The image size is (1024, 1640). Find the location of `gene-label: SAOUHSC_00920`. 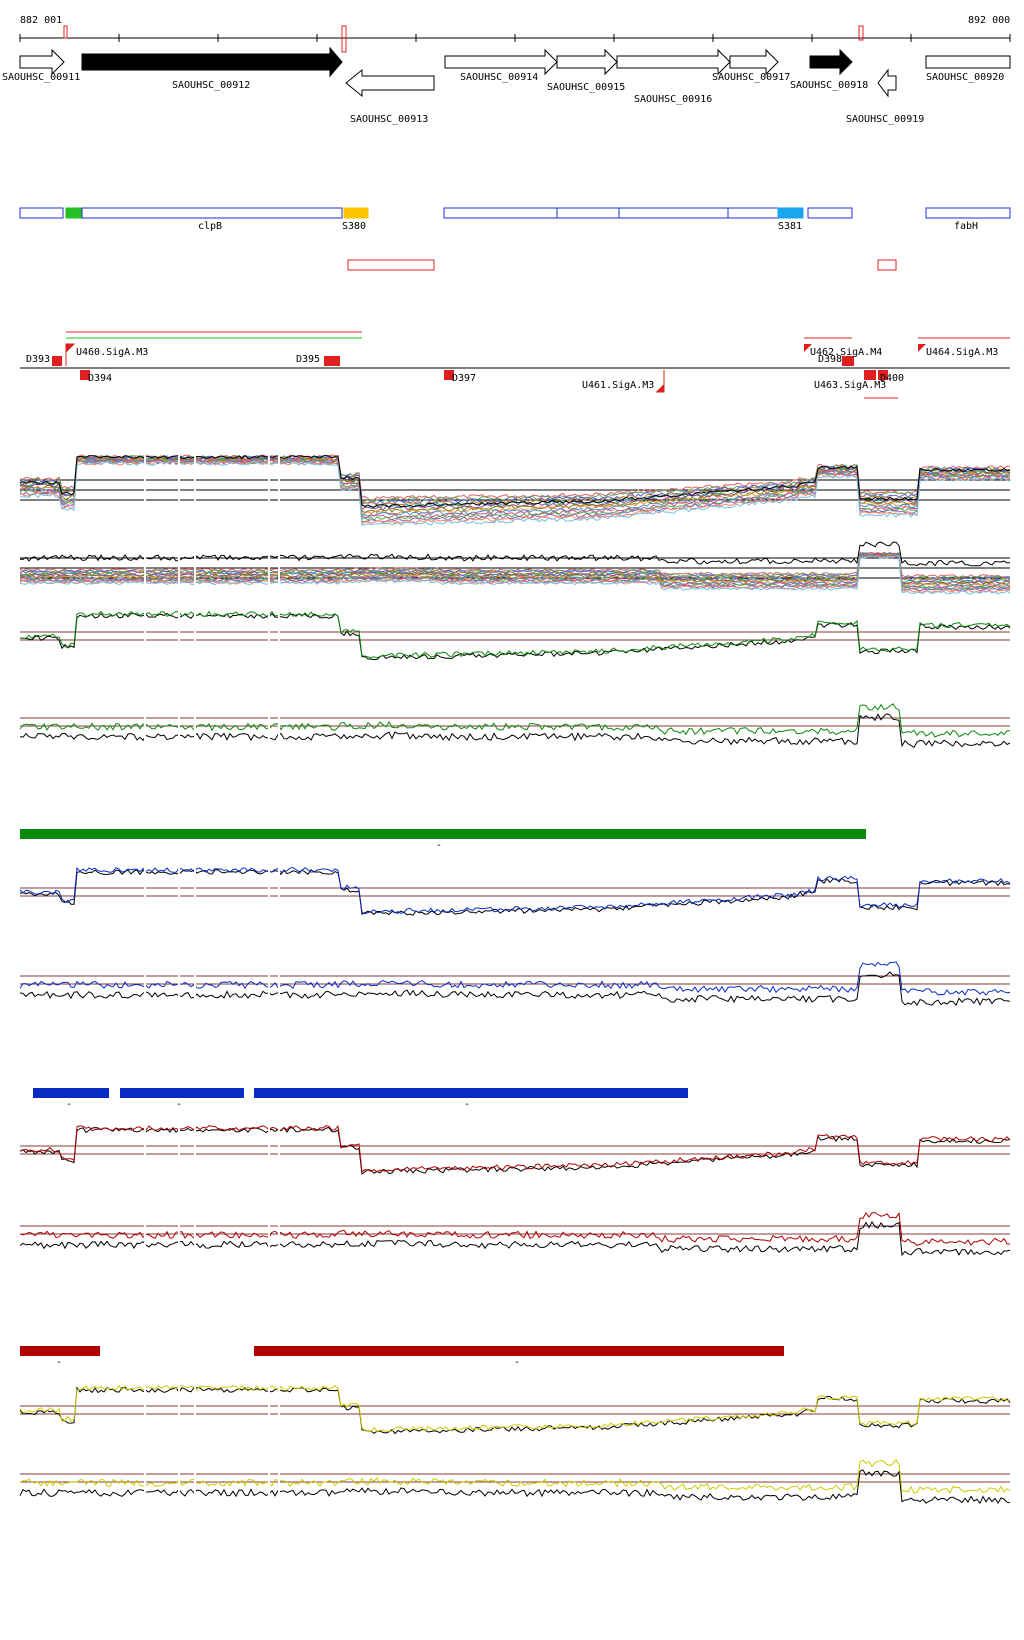

gene-label: SAOUHSC_00920 is located at coordinates (965, 77).